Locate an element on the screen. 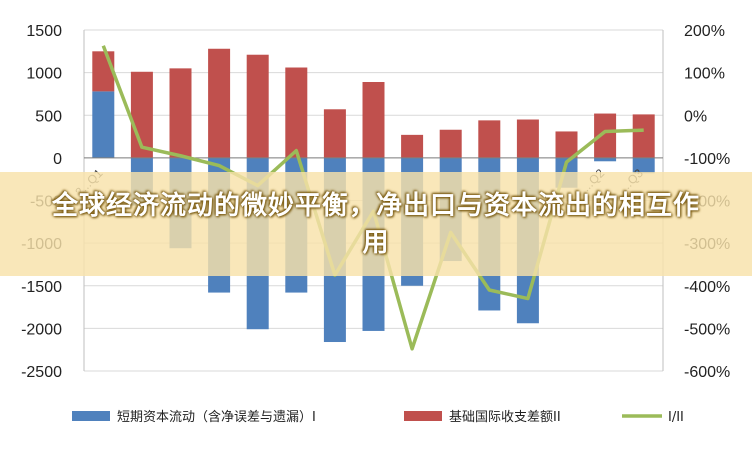 The width and height of the screenshot is (752, 452). legend: 短期资本流动（含净误差与遗漏）I 基础国际收支差额II I/II is located at coordinates (378, 417).